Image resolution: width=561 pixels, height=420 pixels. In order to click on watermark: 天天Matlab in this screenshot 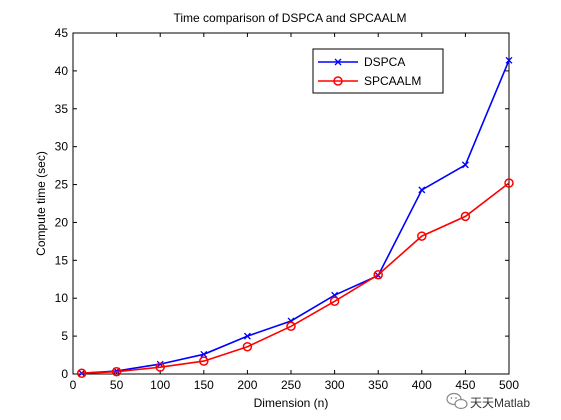, I will do `click(488, 401)`.